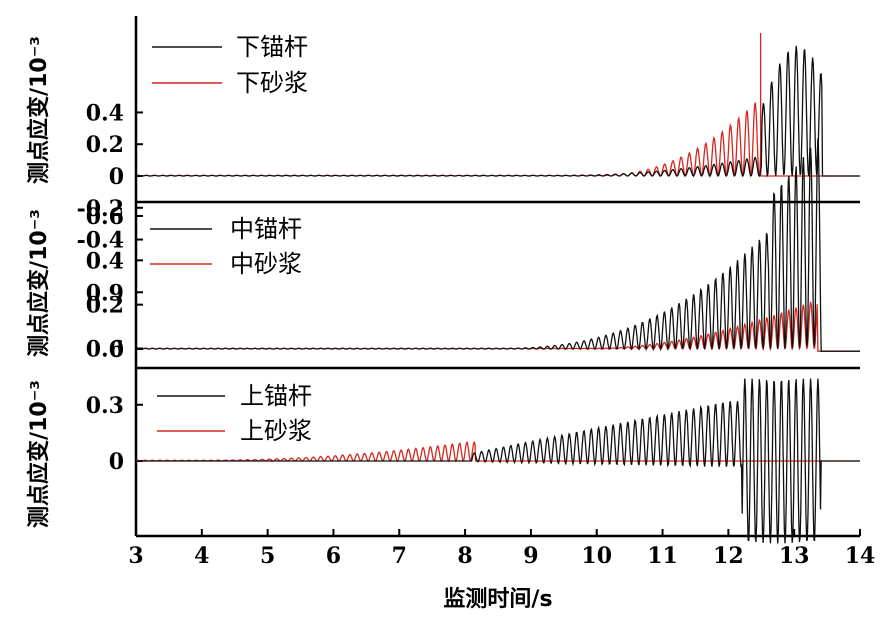 The height and width of the screenshot is (618, 894). I want to click on legend-label-4: 中砂浆, so click(266, 264).